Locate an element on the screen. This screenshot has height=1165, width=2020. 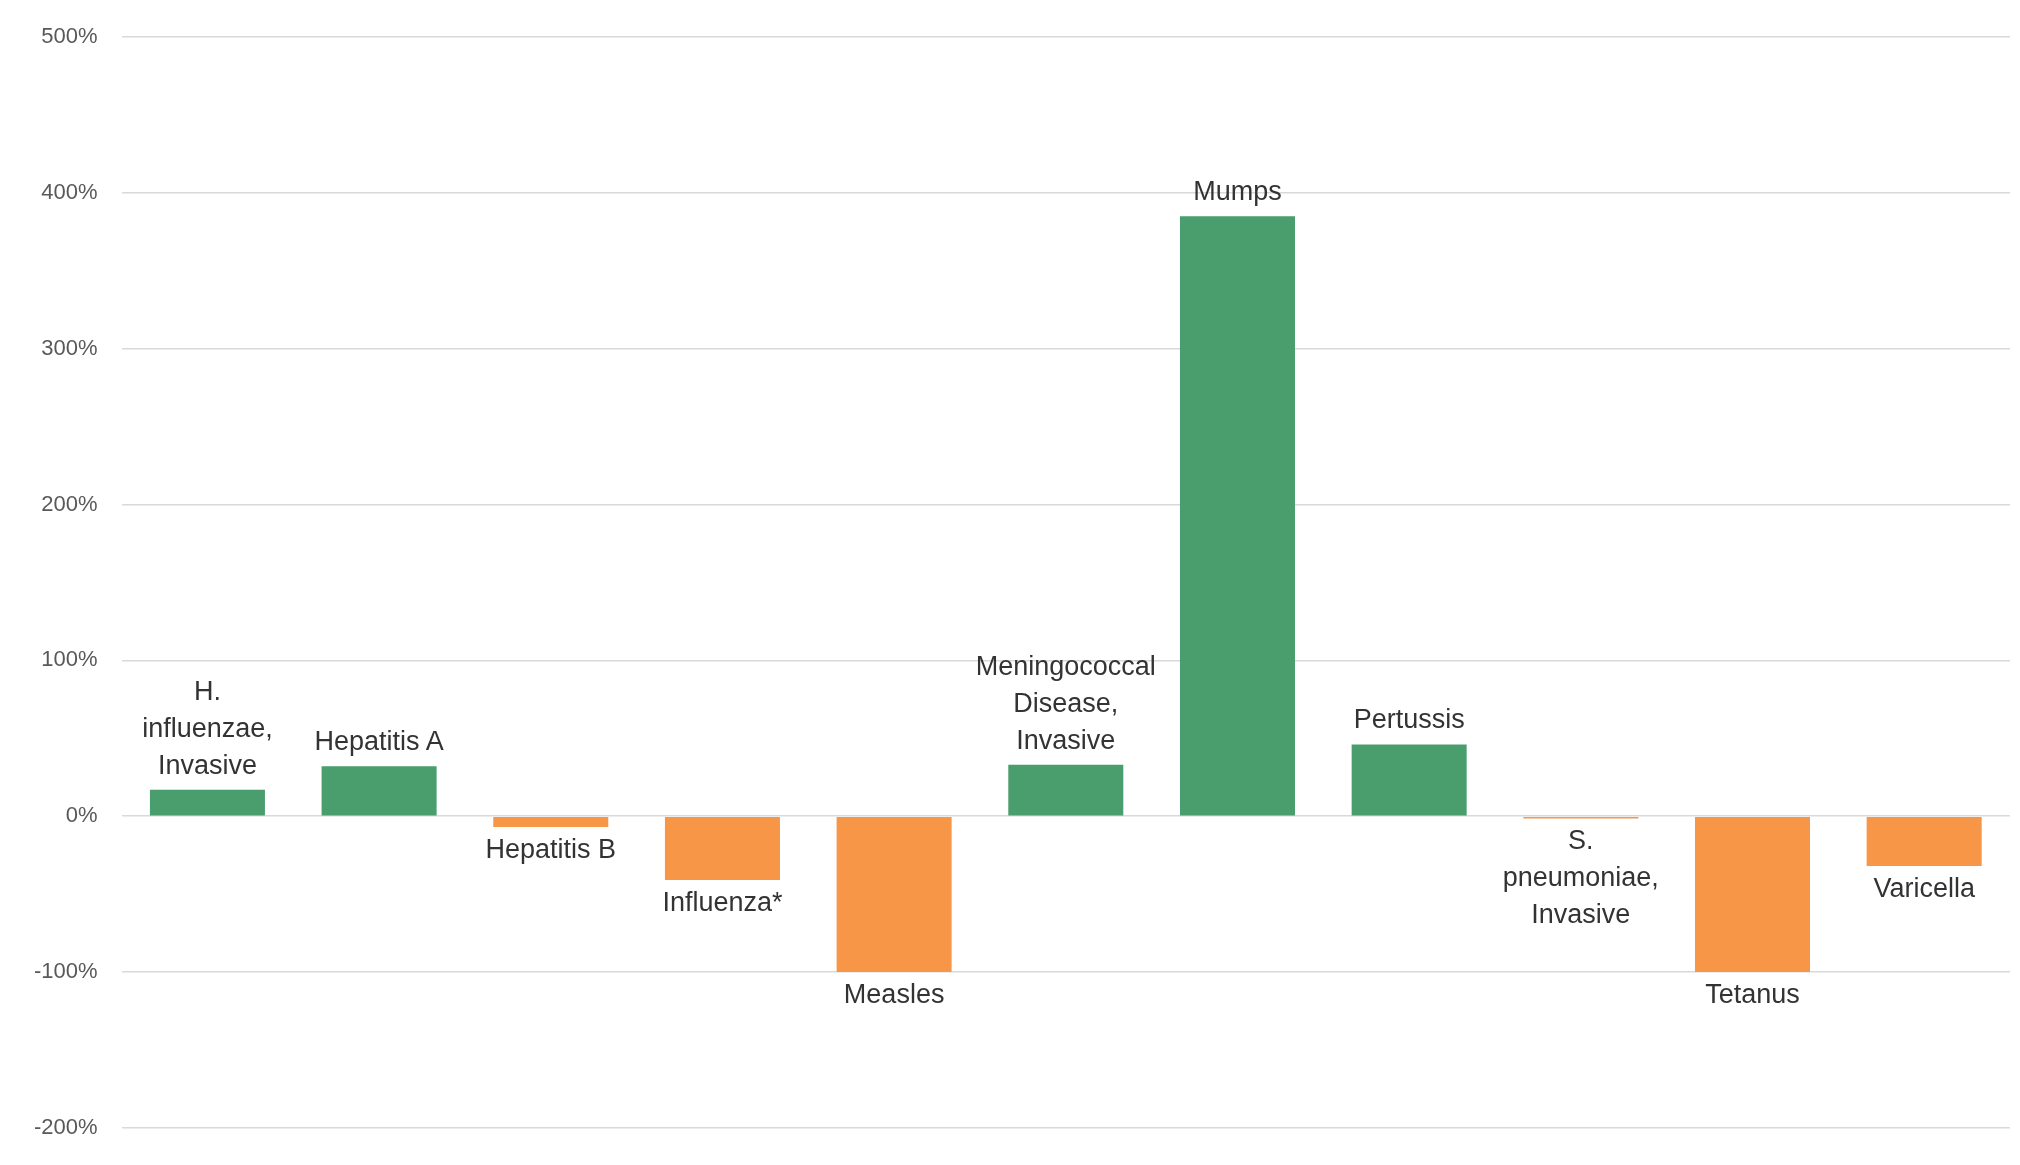
x-tick-label: Influenza* is located at coordinates (722, 902).